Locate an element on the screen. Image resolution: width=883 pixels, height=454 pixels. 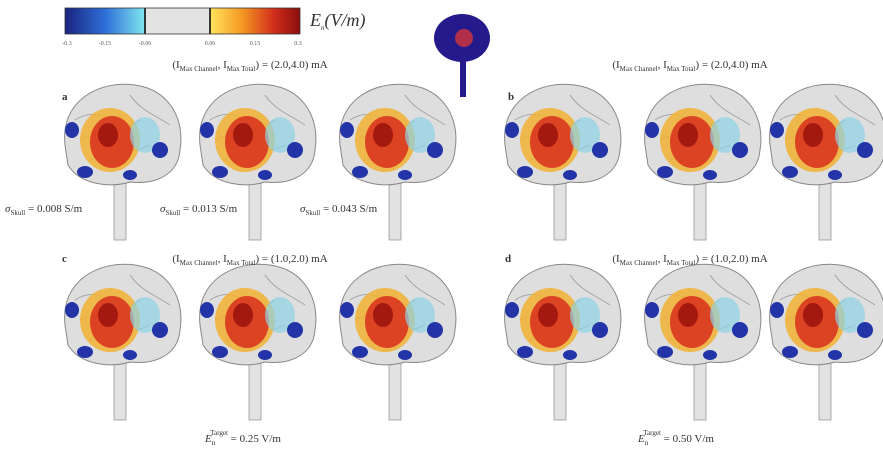
colorbar-neutral is located at coordinates (177, 21).